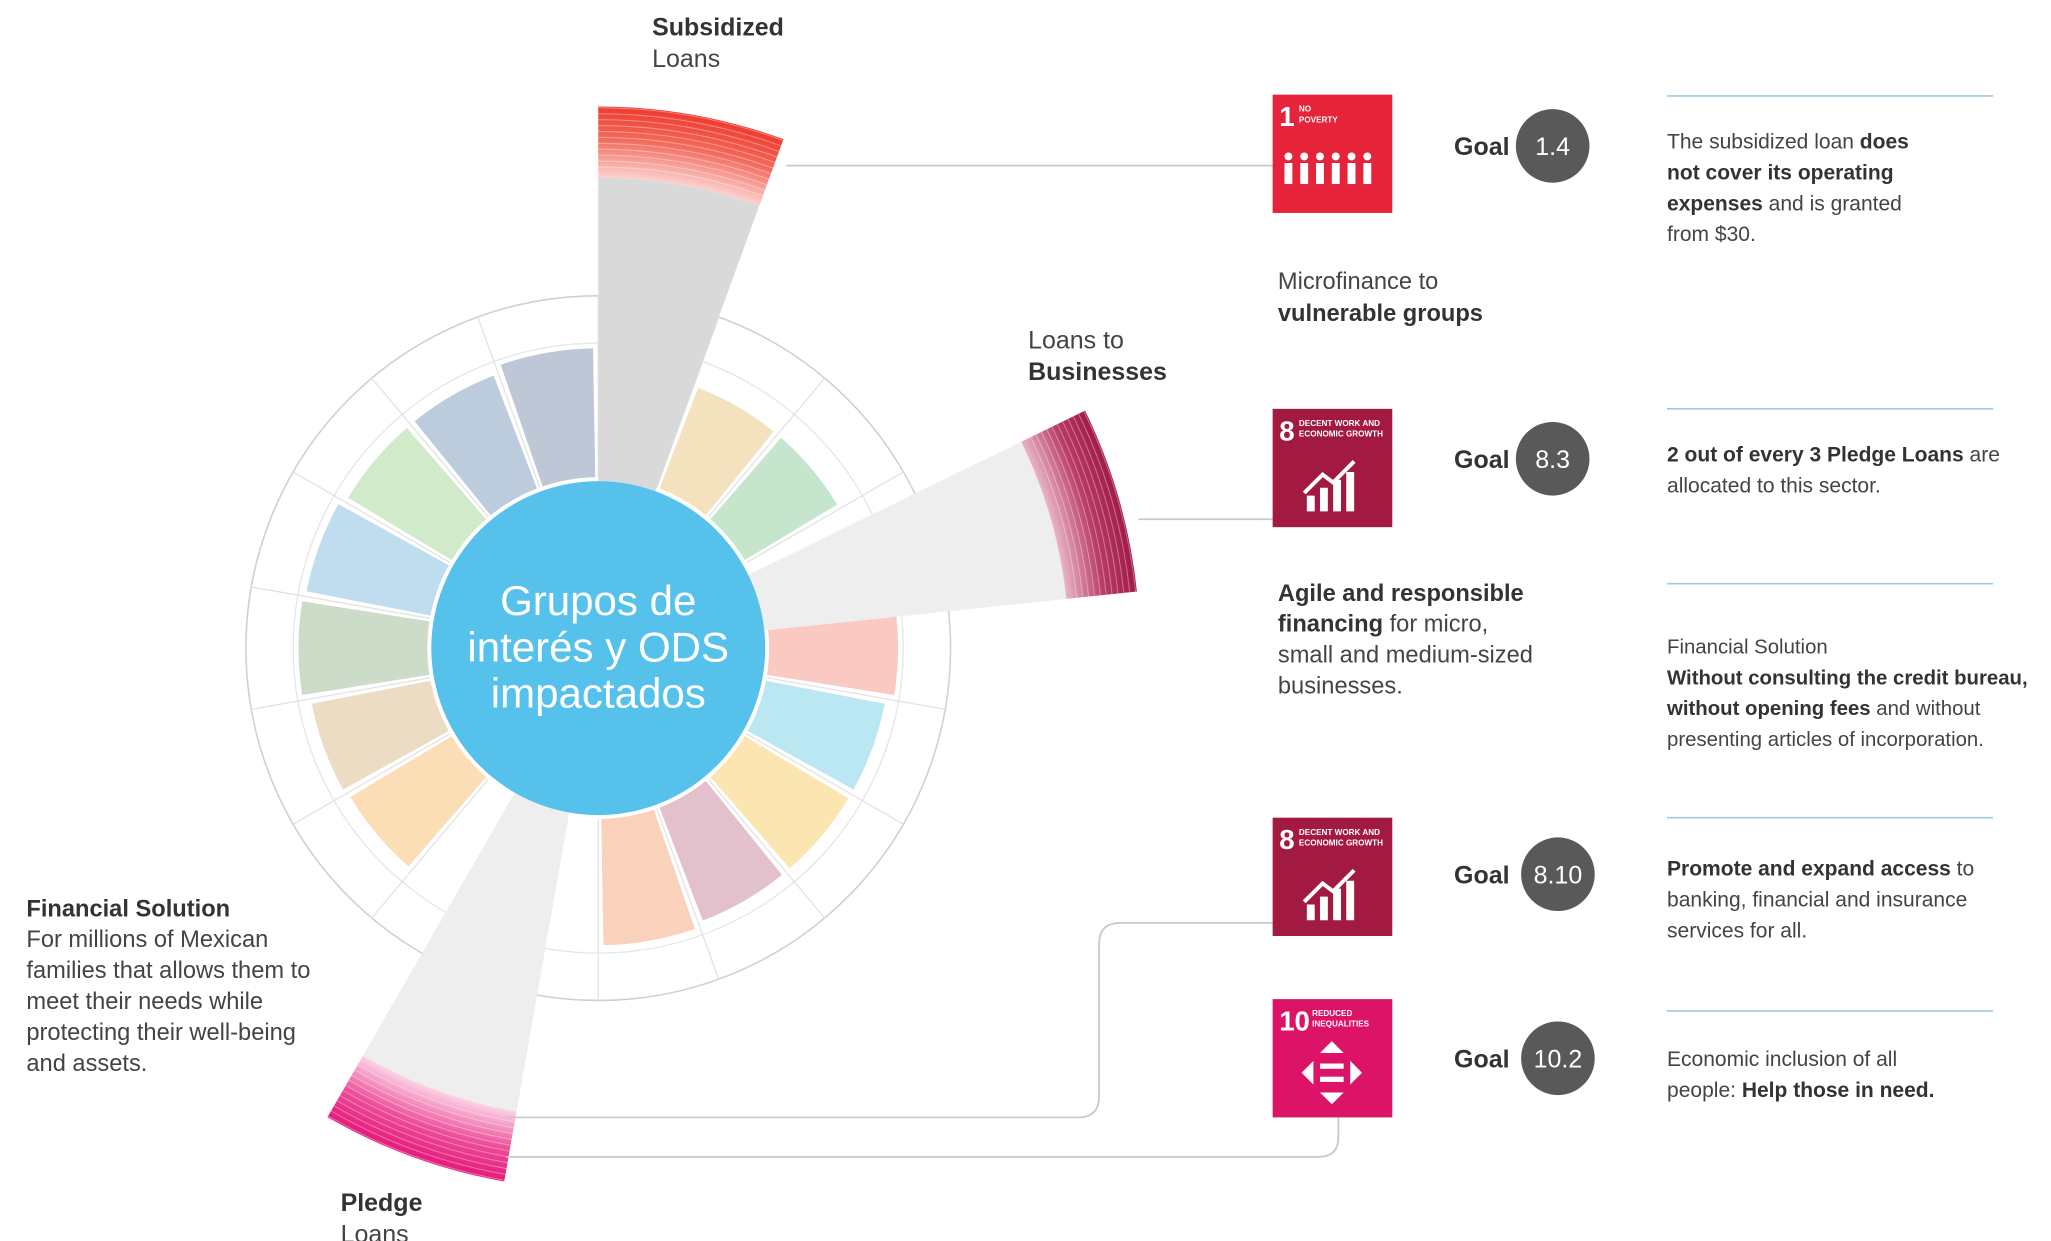  I want to click on chart-bars, so click(1330, 491).